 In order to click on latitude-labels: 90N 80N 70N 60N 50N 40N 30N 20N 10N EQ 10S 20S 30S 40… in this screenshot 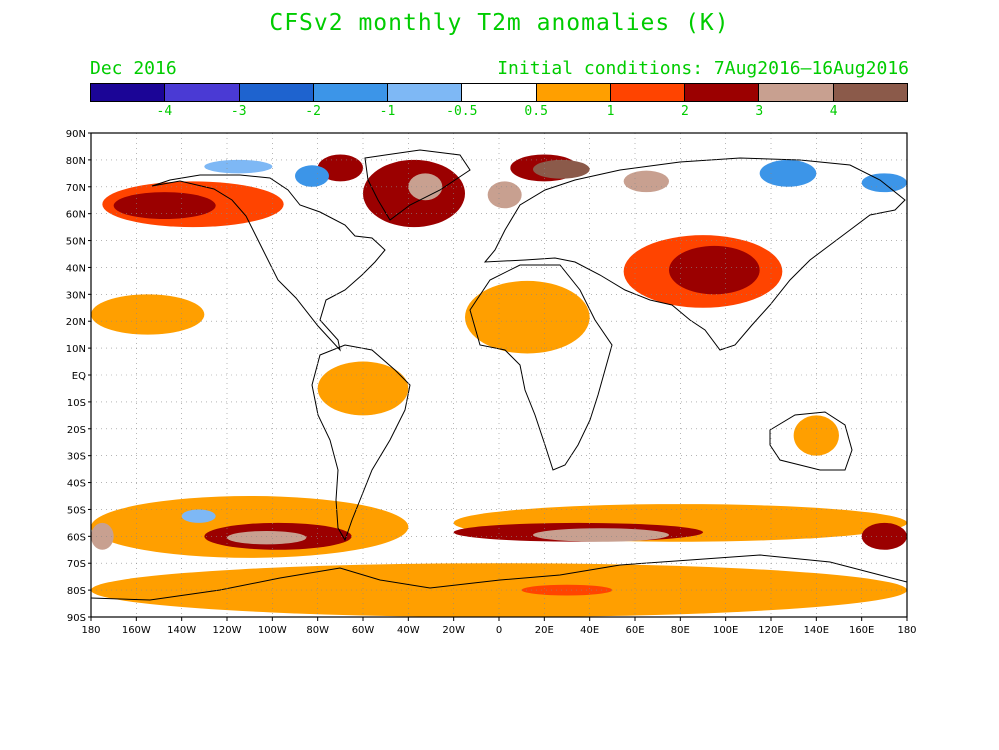, I will do `click(78, 376)`.